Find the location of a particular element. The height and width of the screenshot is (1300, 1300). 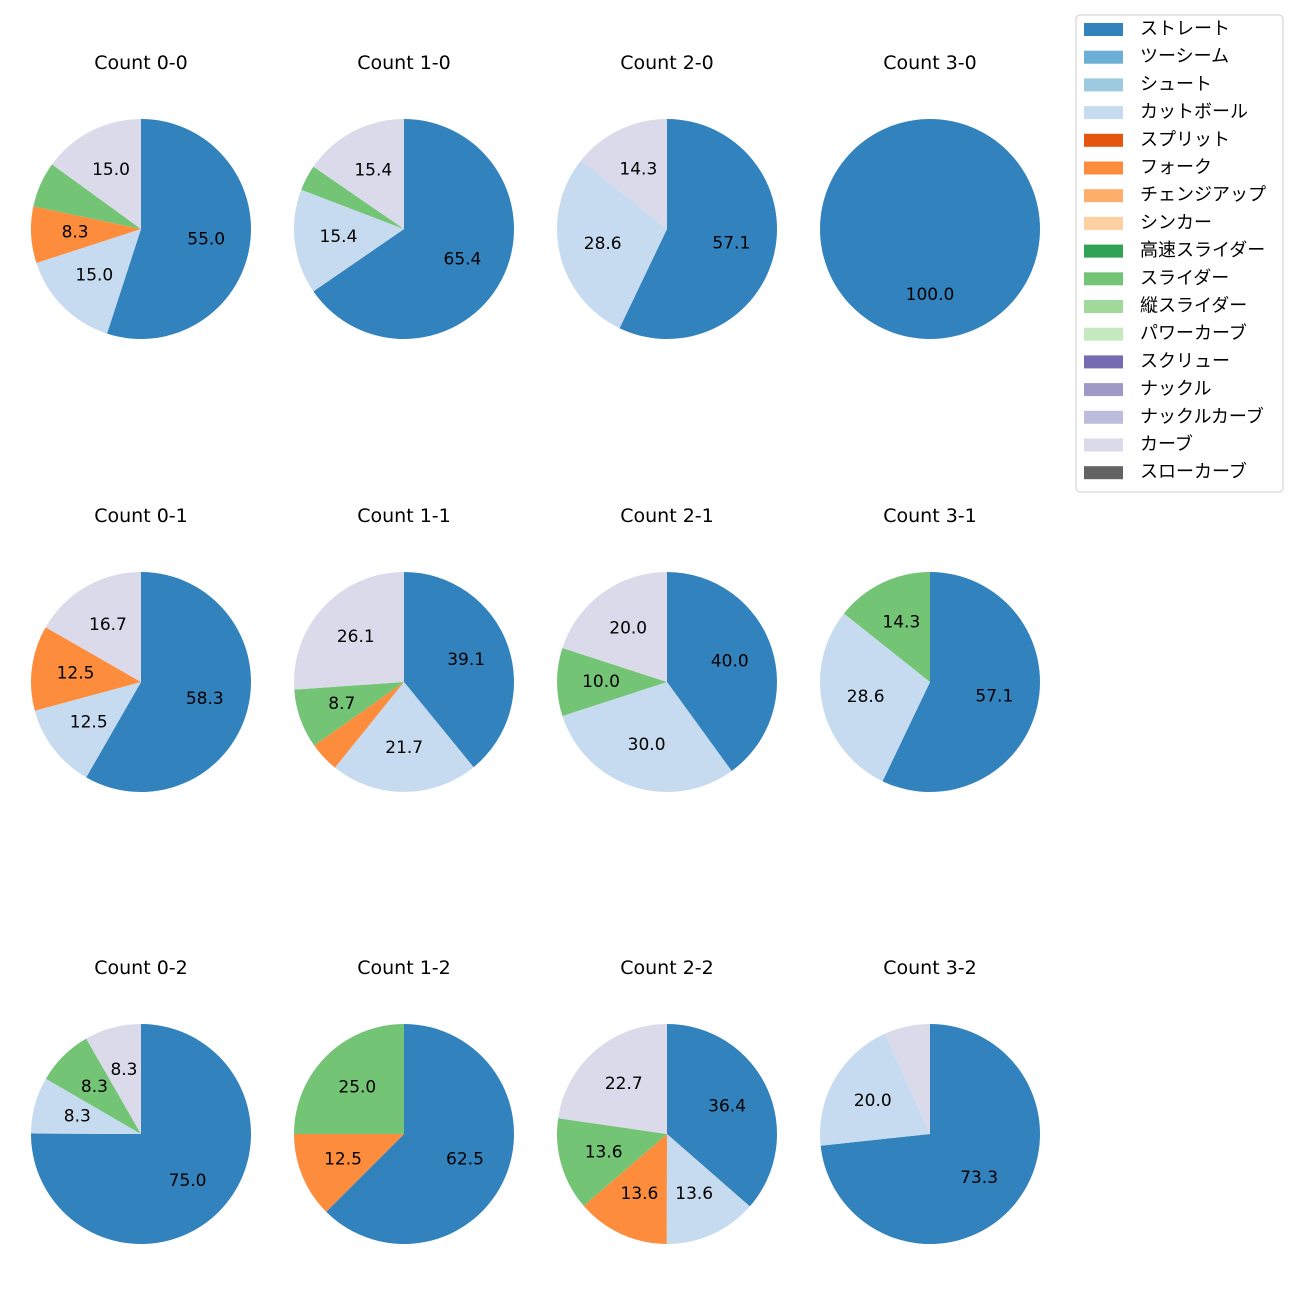

legend-label: チェンジアップ is located at coordinates (1203, 195).